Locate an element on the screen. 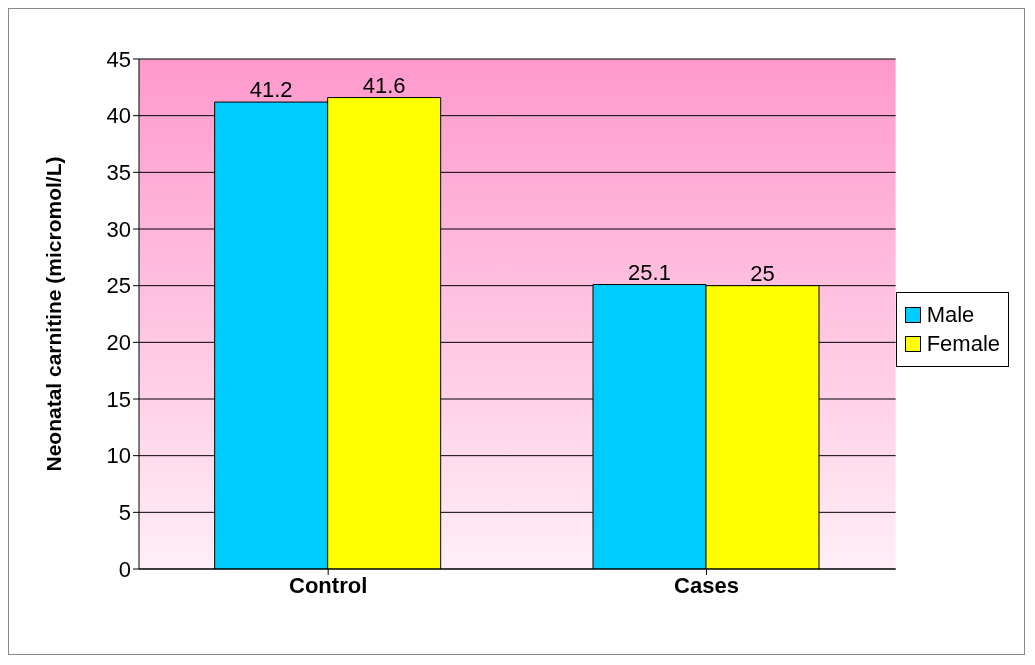 Image resolution: width=1035 pixels, height=665 pixels. y-tick-label: 45 is located at coordinates (118, 59).